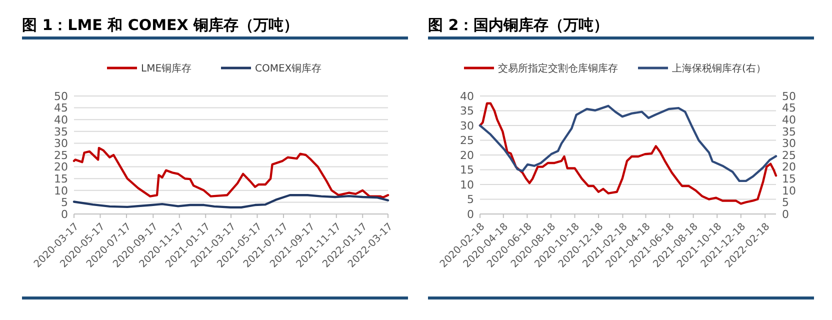  I want to click on y2-tick-label: 40, so click(789, 119).